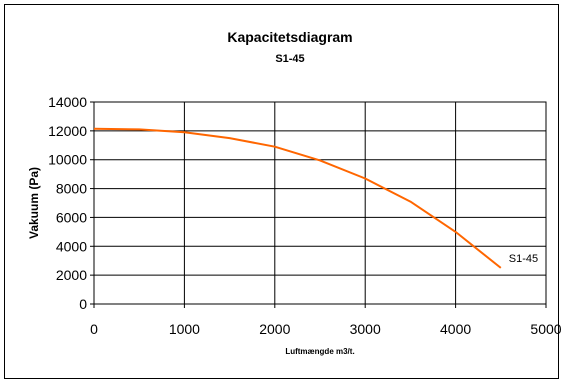  Describe the element at coordinates (67, 102) in the screenshot. I see `y-tick-label: 14000` at that location.